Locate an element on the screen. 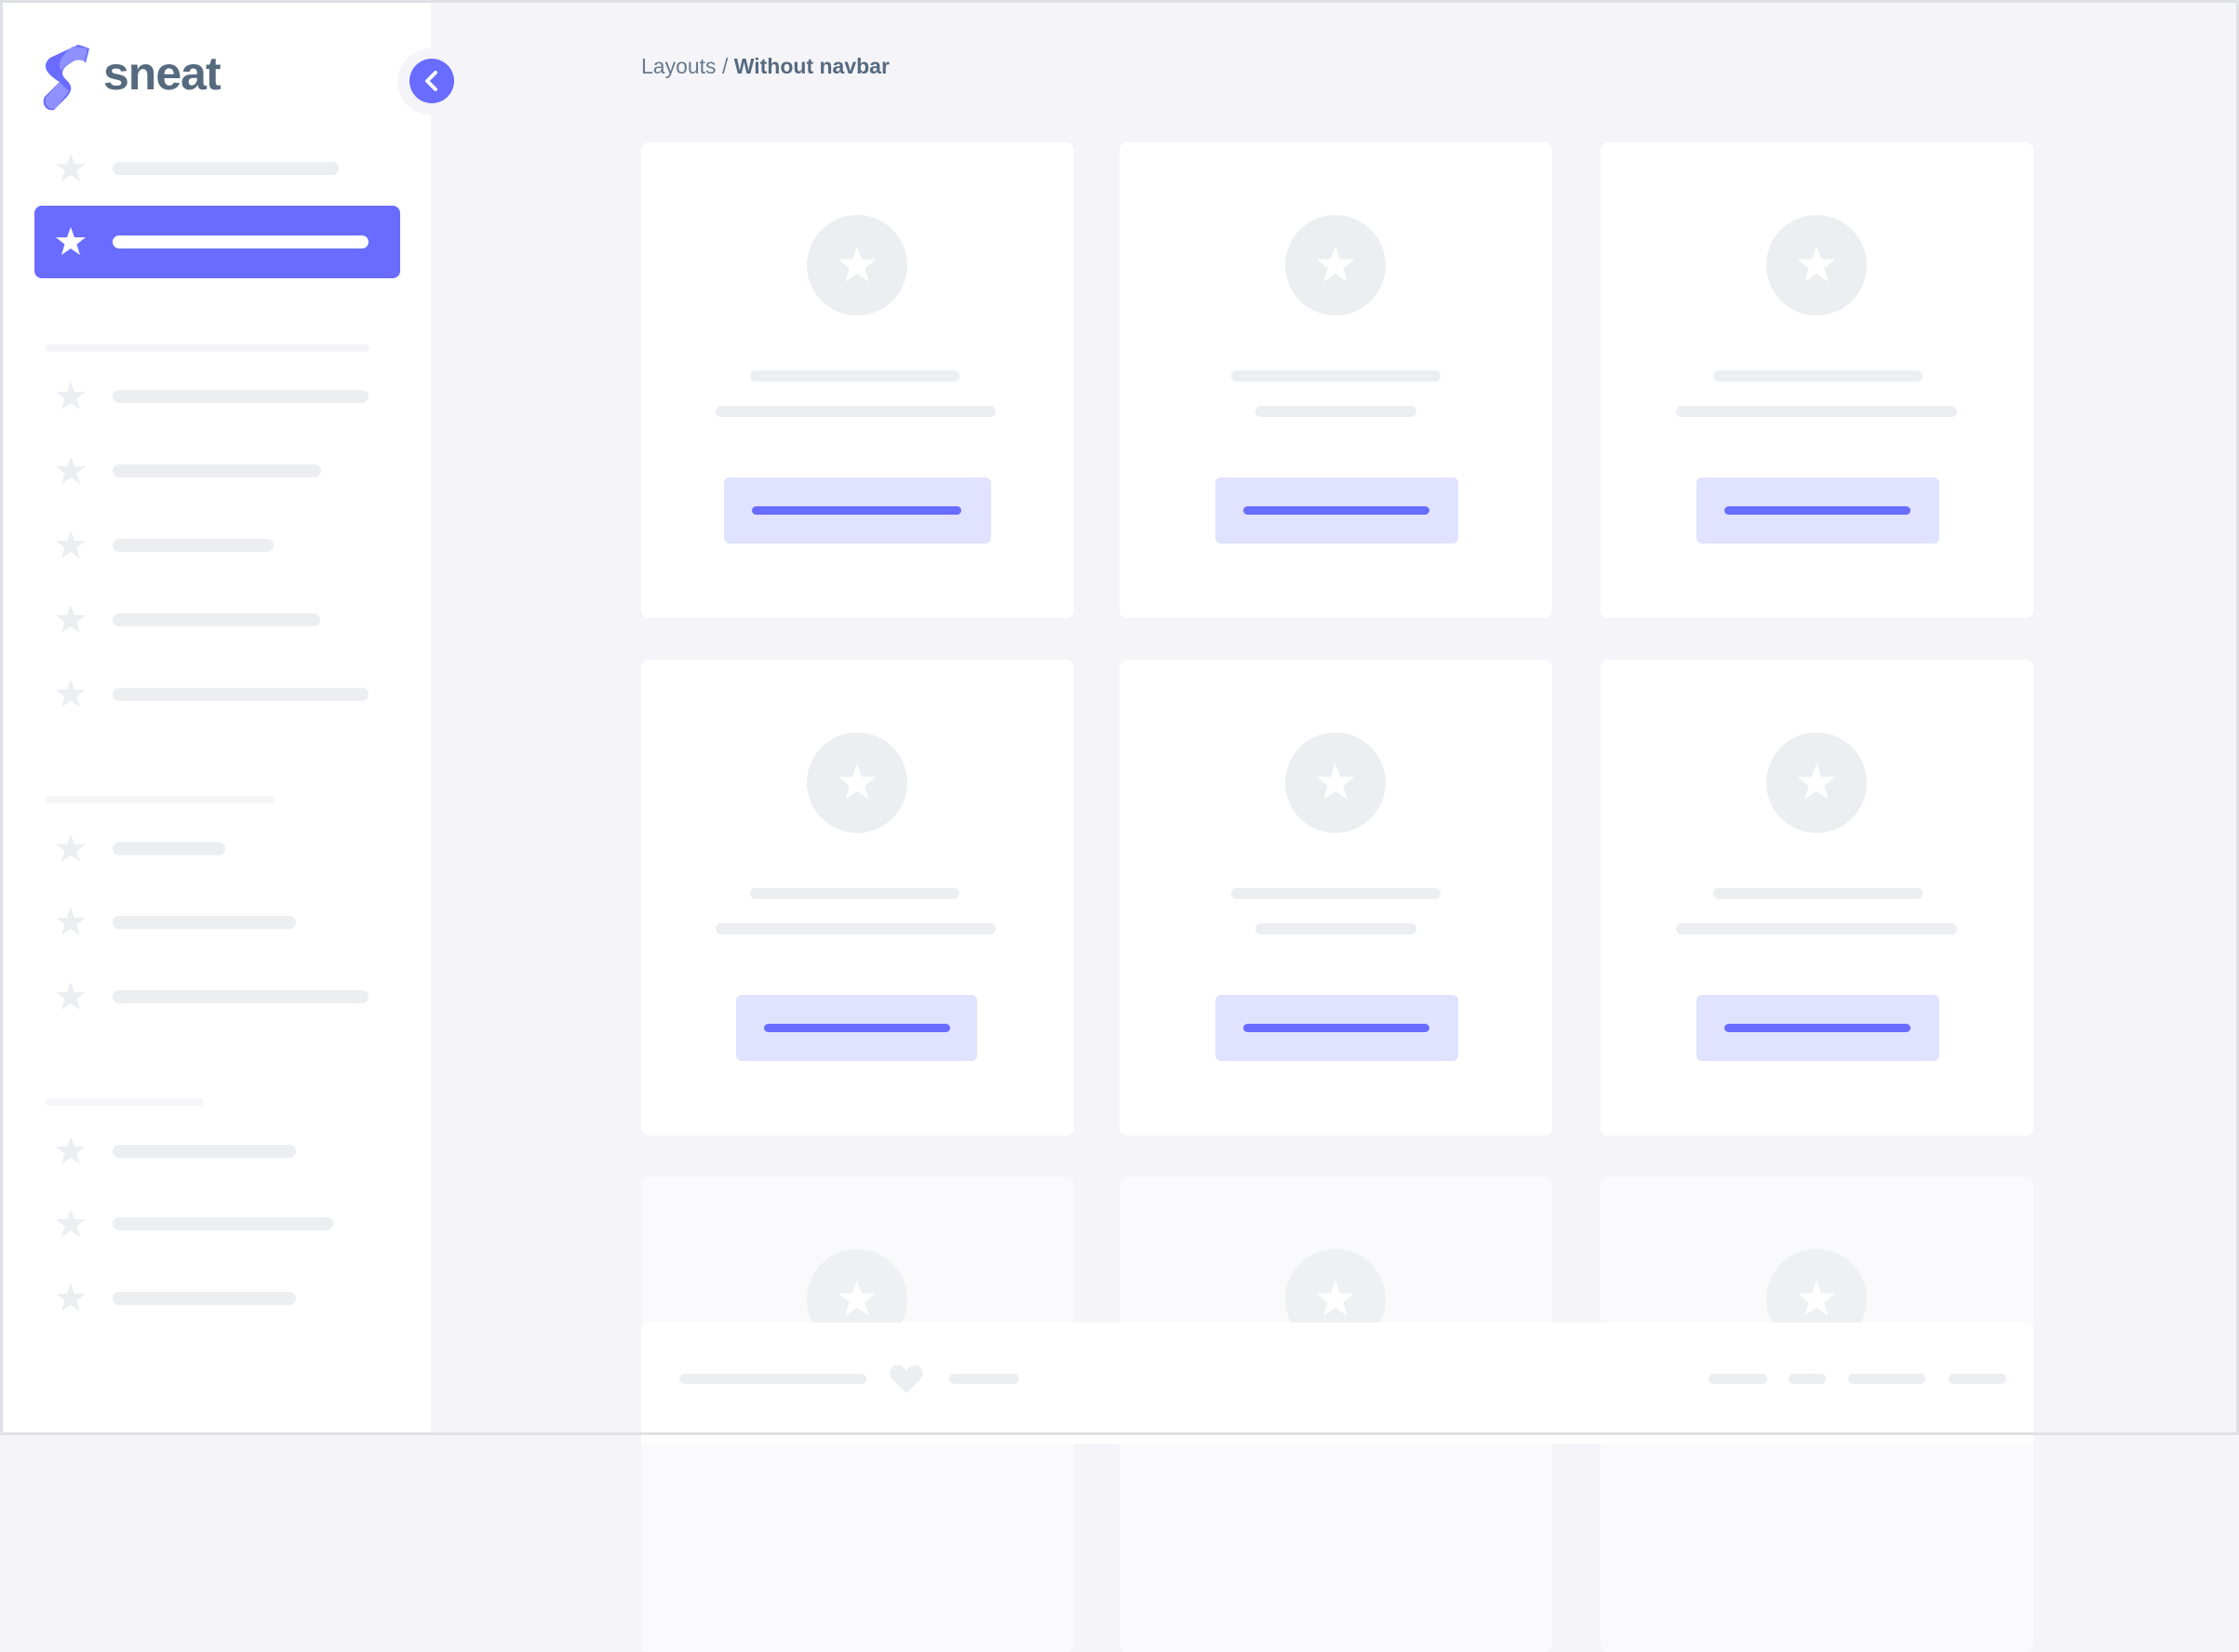  heart-icon is located at coordinates (906, 1379).